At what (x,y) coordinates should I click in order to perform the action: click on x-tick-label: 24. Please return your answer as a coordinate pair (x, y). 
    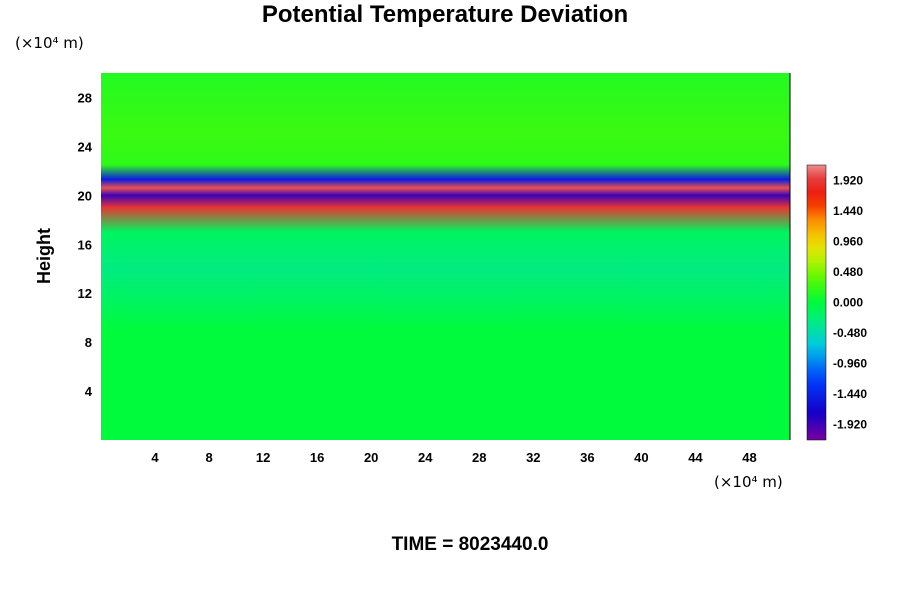
    Looking at the image, I should click on (425, 457).